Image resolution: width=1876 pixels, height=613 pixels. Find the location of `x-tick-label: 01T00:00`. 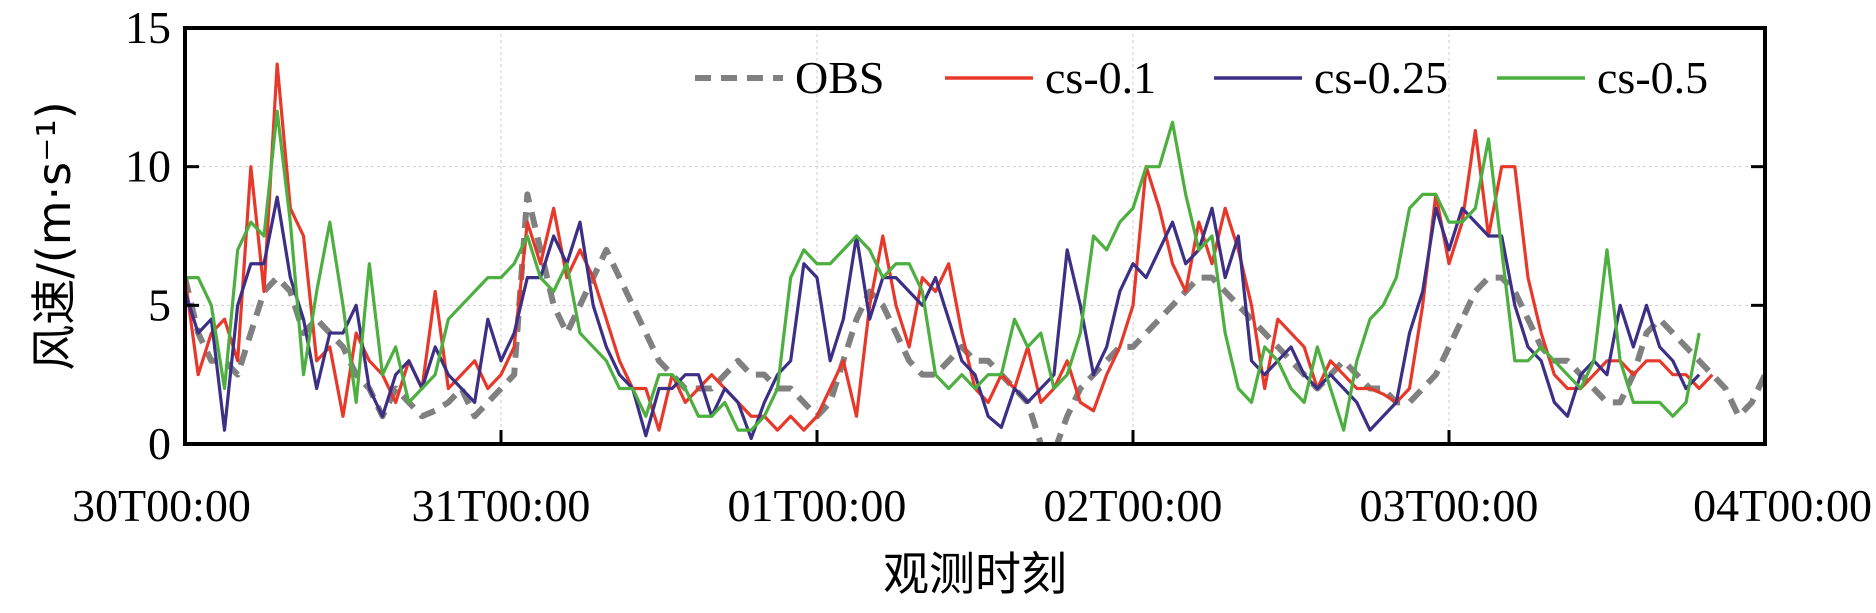

x-tick-label: 01T00:00 is located at coordinates (817, 505).